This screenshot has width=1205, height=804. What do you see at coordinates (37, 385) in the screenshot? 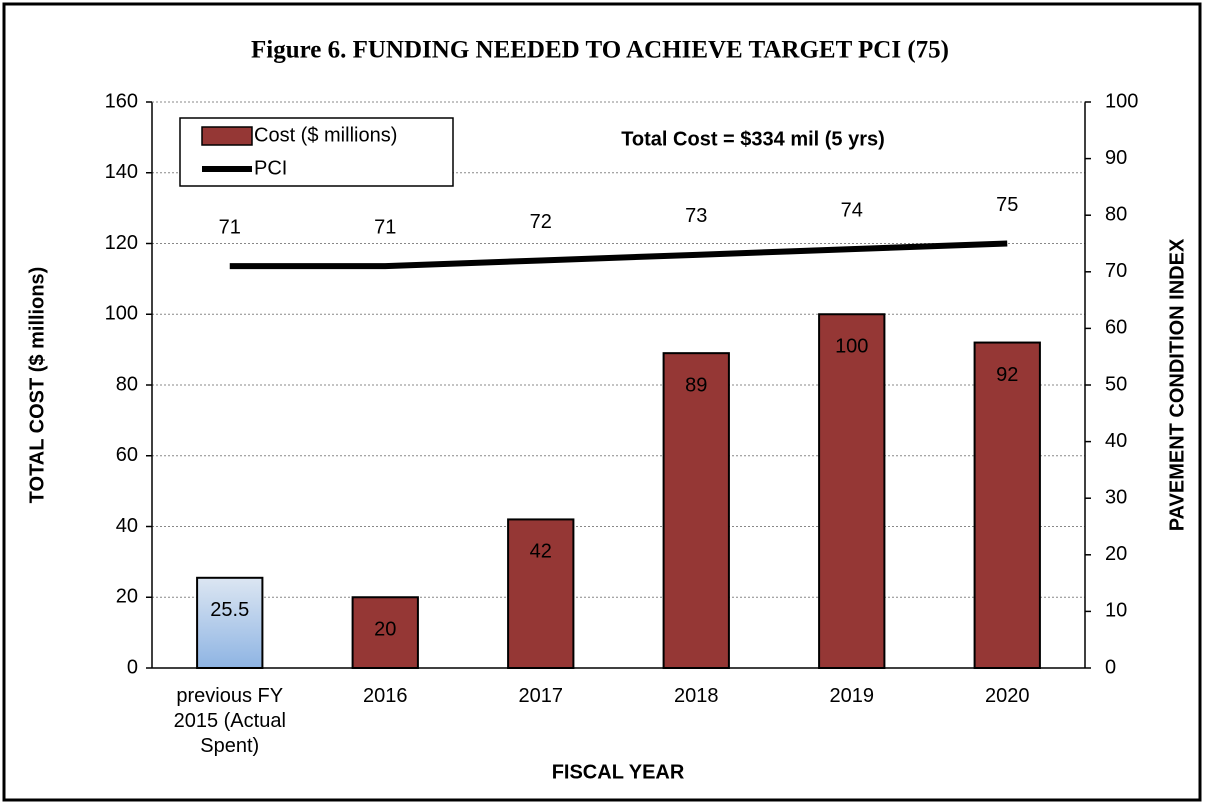
I see `y-axis-title: TOTAL COST ($ millions)` at bounding box center [37, 385].